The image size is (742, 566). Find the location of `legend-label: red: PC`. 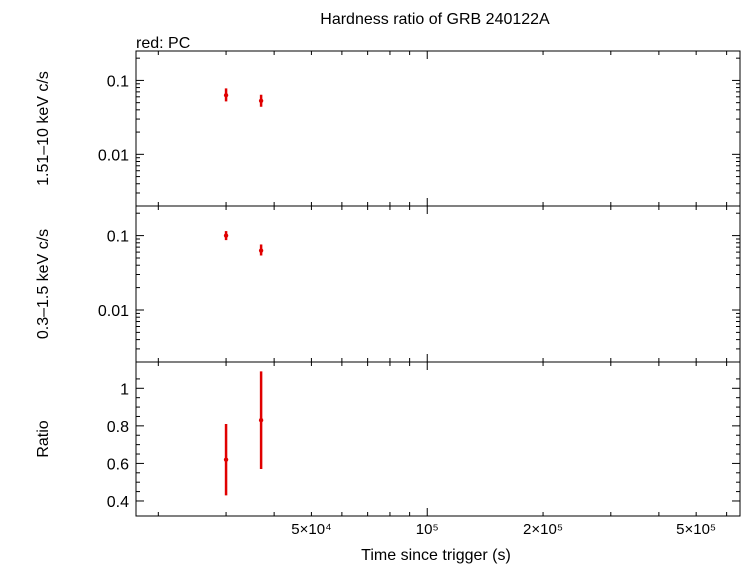

legend-label: red: PC is located at coordinates (163, 43).